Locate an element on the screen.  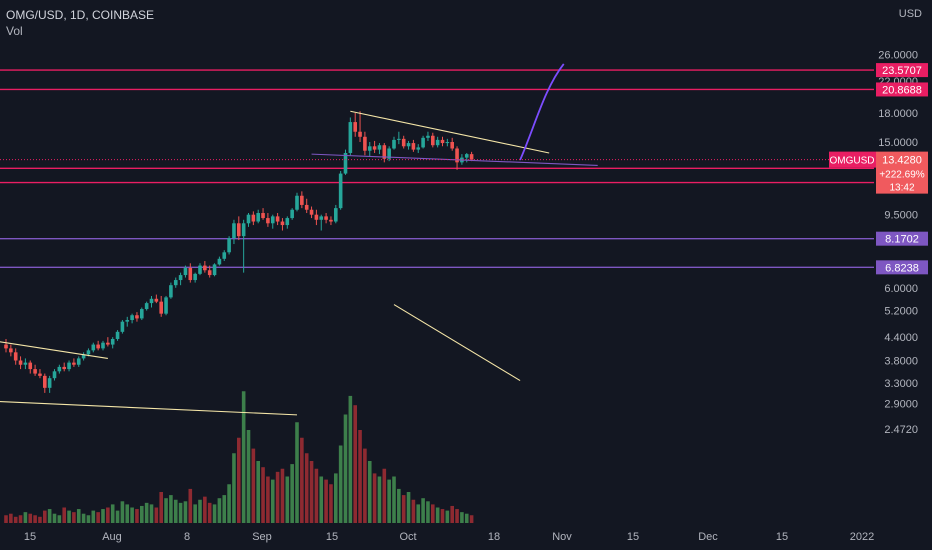
level-tag-label: 8.1702 is located at coordinates (902, 240).